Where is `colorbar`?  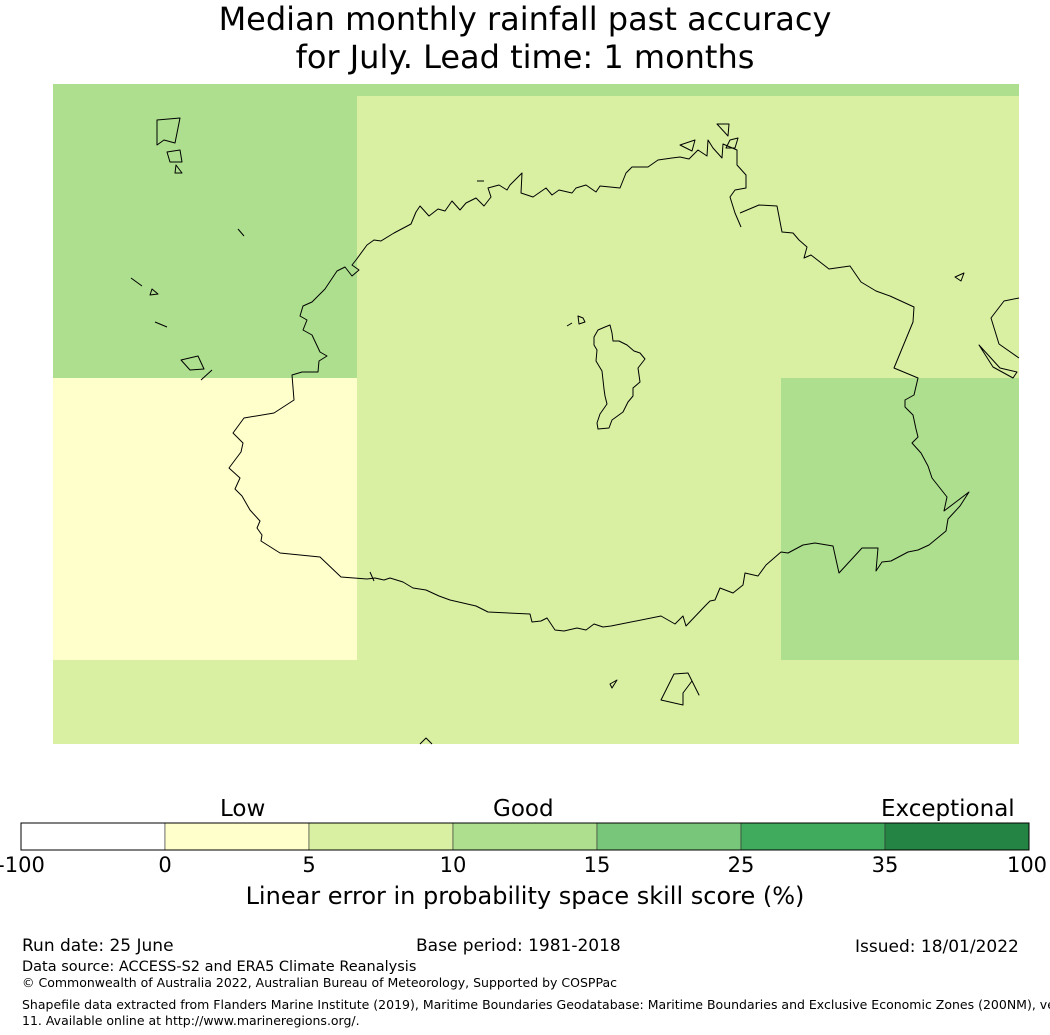 colorbar is located at coordinates (525, 836).